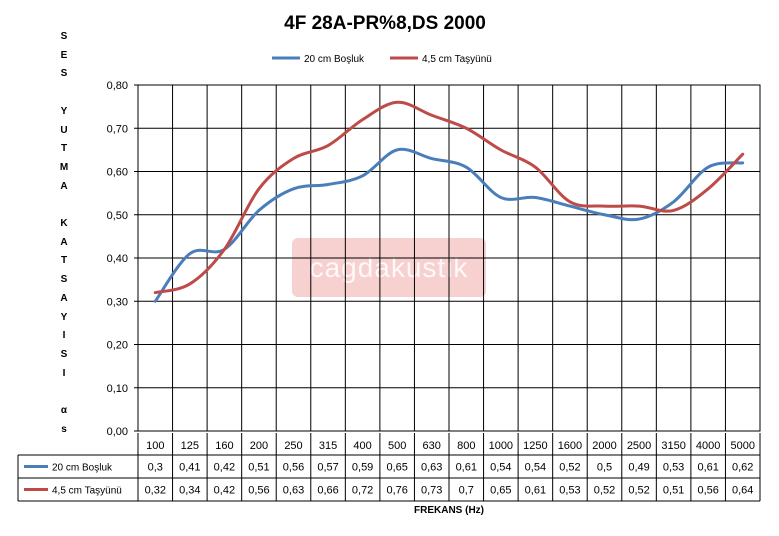 The height and width of the screenshot is (536, 779). I want to click on data-label: 0,73, so click(431, 491).